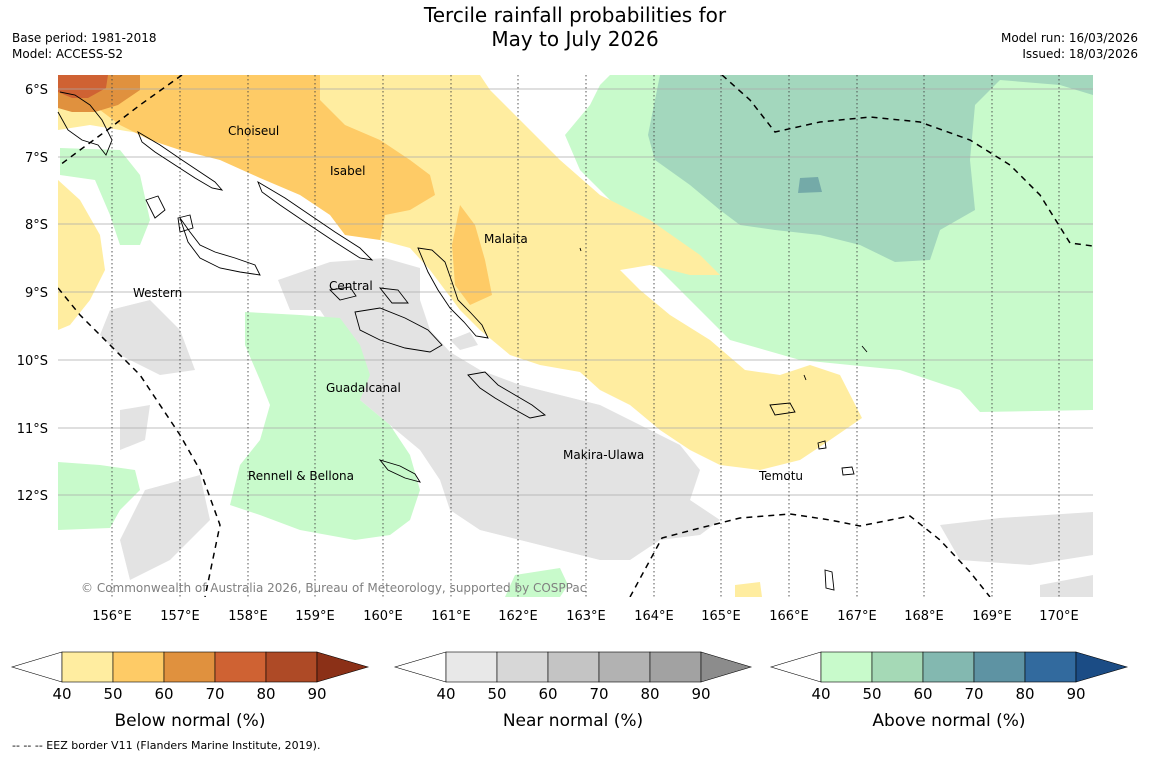 Image resolution: width=1150 pixels, height=758 pixels. I want to click on above-normal-core, so click(870, 168).